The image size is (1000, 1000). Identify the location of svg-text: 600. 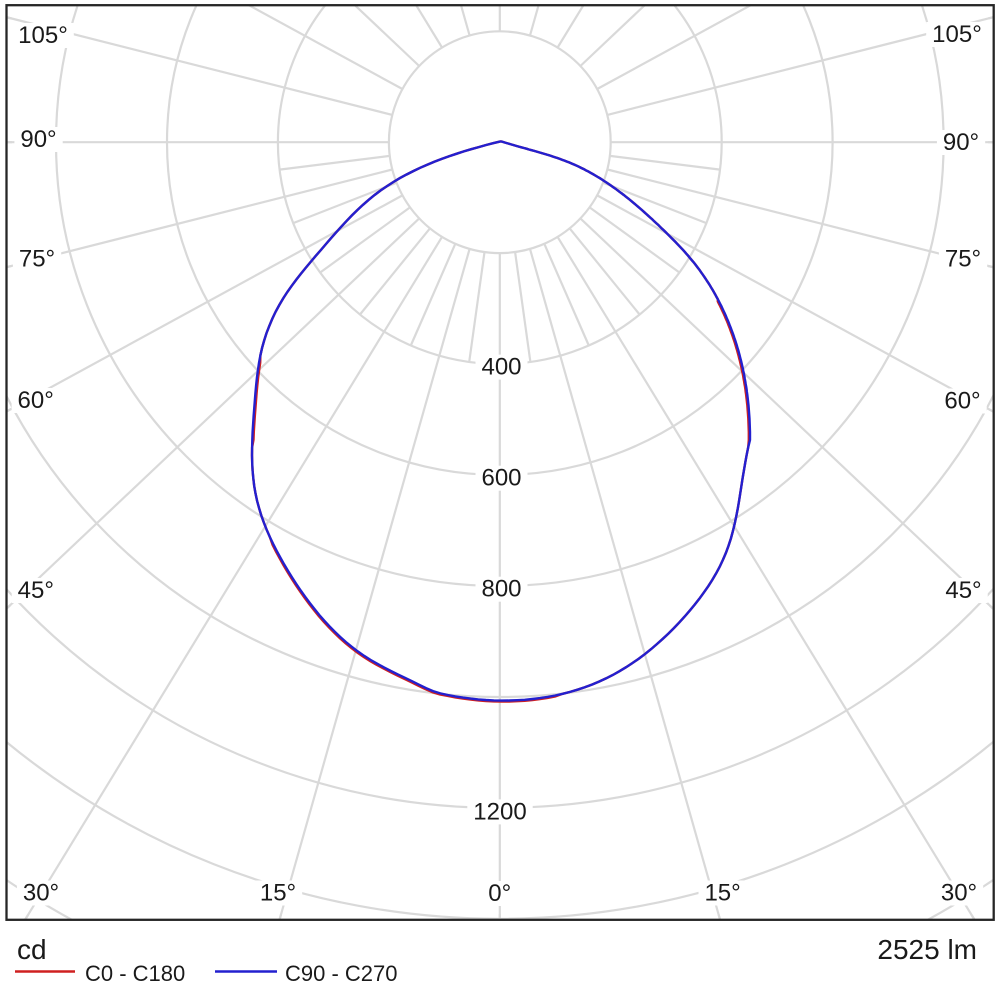
(501, 478).